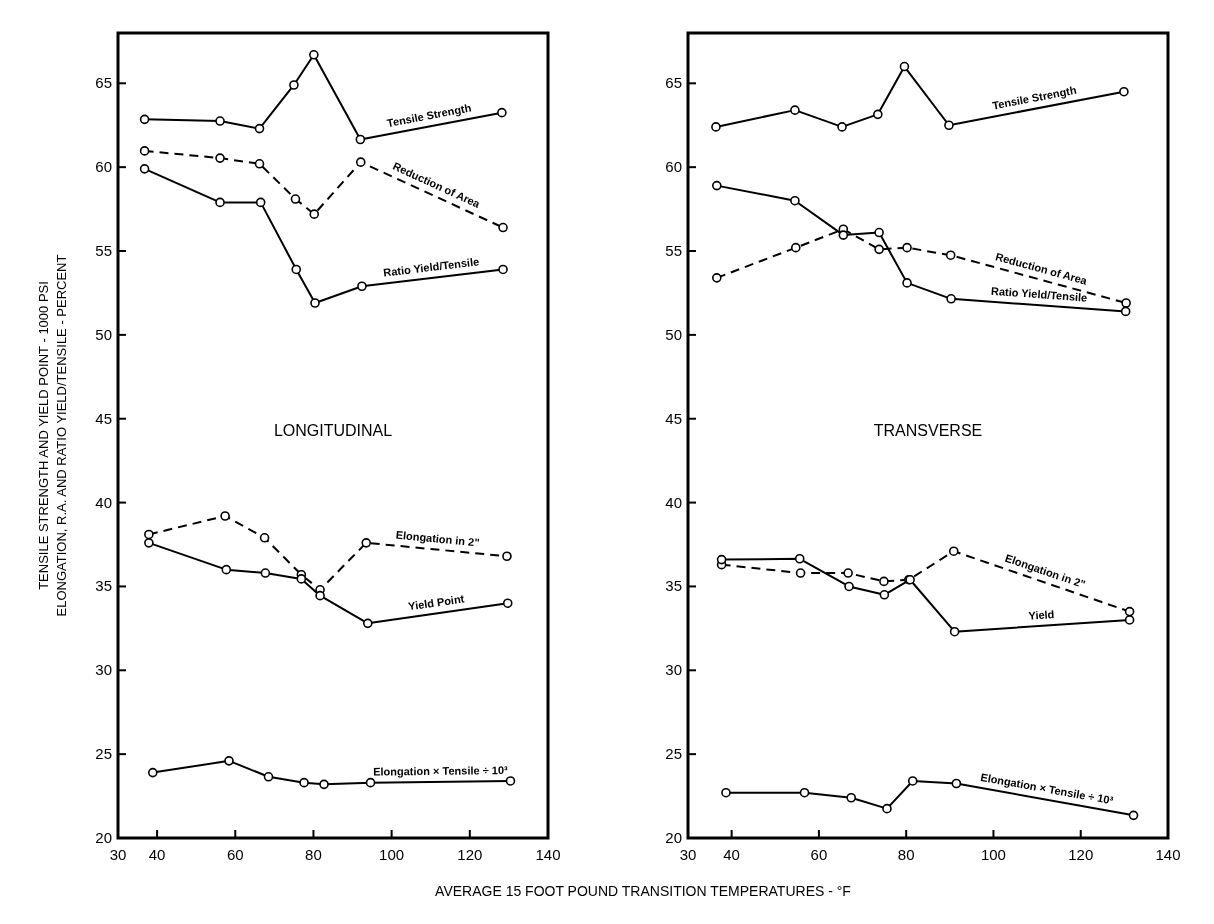 This screenshot has width=1214, height=924. I want to click on text: Yield Point, so click(436, 602).